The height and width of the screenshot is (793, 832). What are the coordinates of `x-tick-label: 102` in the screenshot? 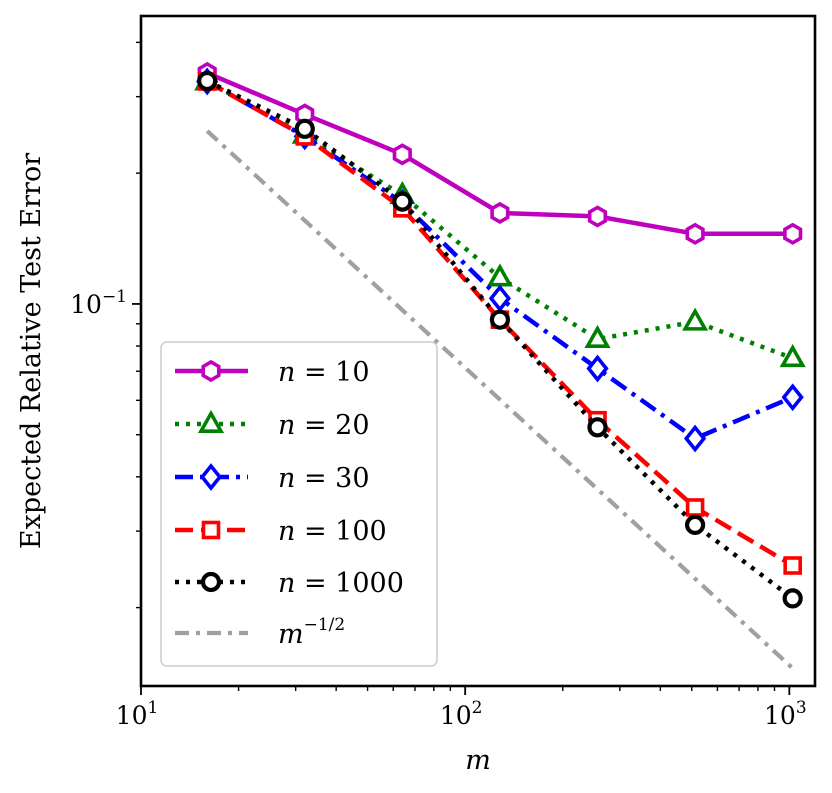 It's located at (461, 714).